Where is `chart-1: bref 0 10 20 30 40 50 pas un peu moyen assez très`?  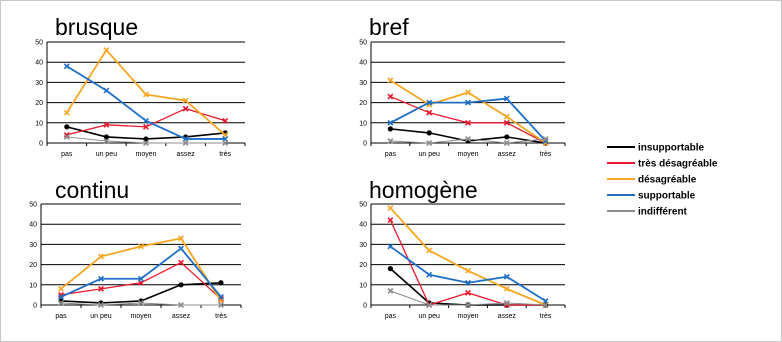 chart-1: bref 0 10 20 30 40 50 pas un peu moyen assez très is located at coordinates (462, 86).